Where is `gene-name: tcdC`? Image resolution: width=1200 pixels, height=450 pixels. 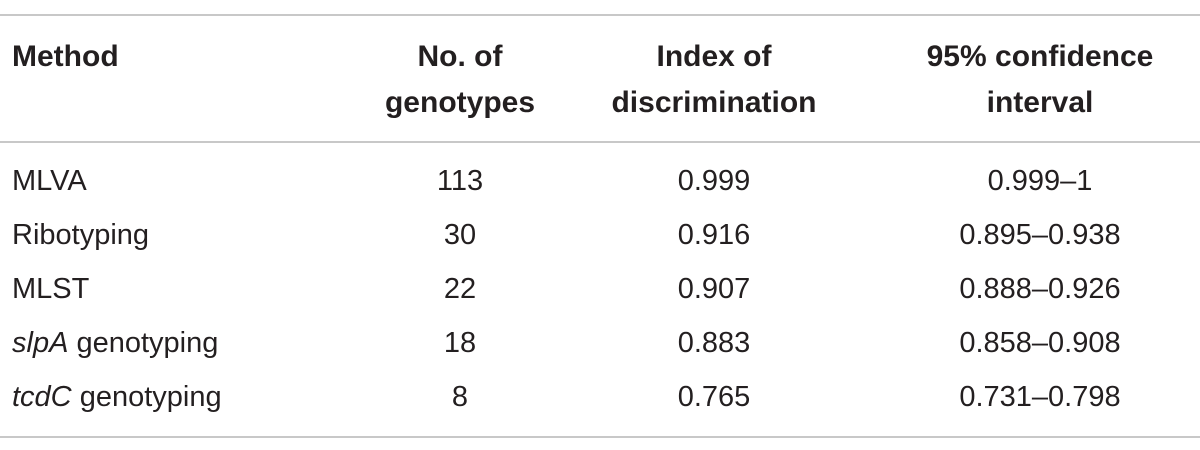 gene-name: tcdC is located at coordinates (42, 397).